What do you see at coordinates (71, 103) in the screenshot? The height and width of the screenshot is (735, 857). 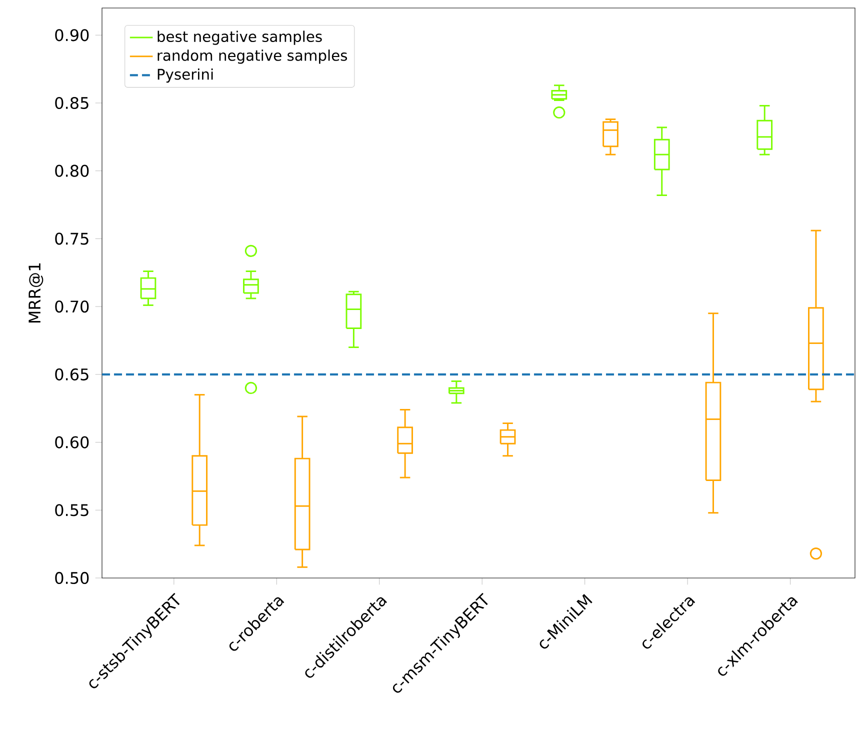 I see `y-tick-label: 0.85` at bounding box center [71, 103].